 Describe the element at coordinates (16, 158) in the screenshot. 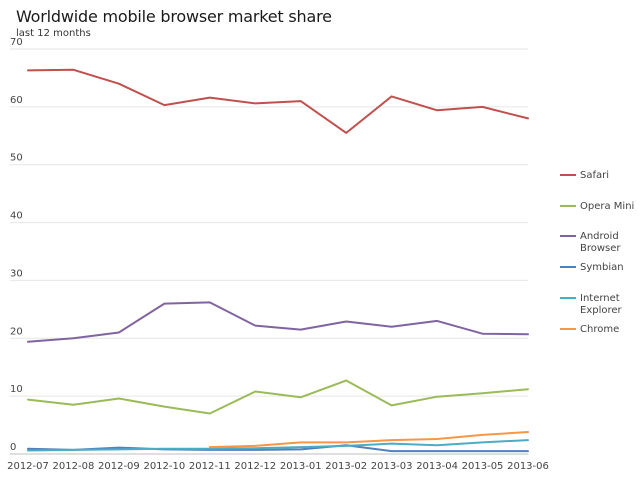

I see `y-tick-label: 50` at that location.